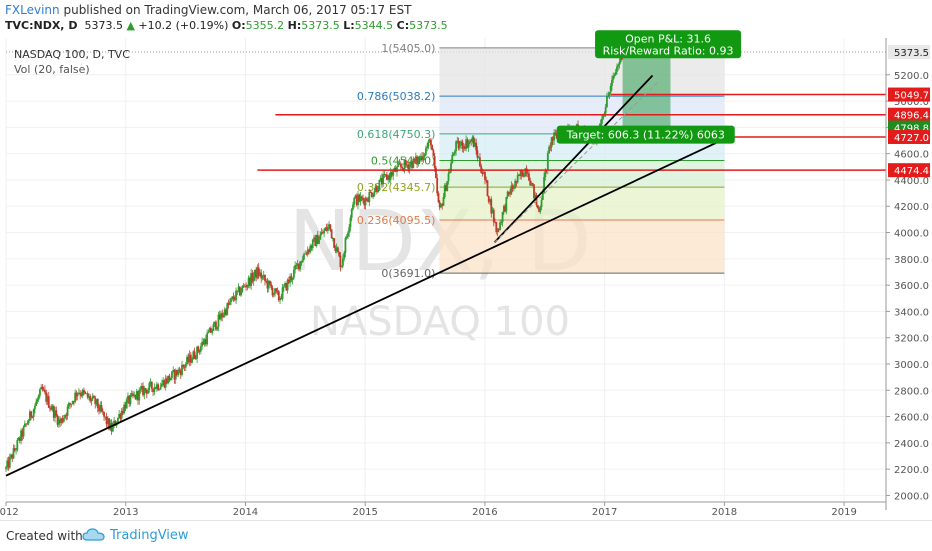 The height and width of the screenshot is (551, 932). Describe the element at coordinates (911, 444) in the screenshot. I see `price-tick-label: 2400.0` at that location.